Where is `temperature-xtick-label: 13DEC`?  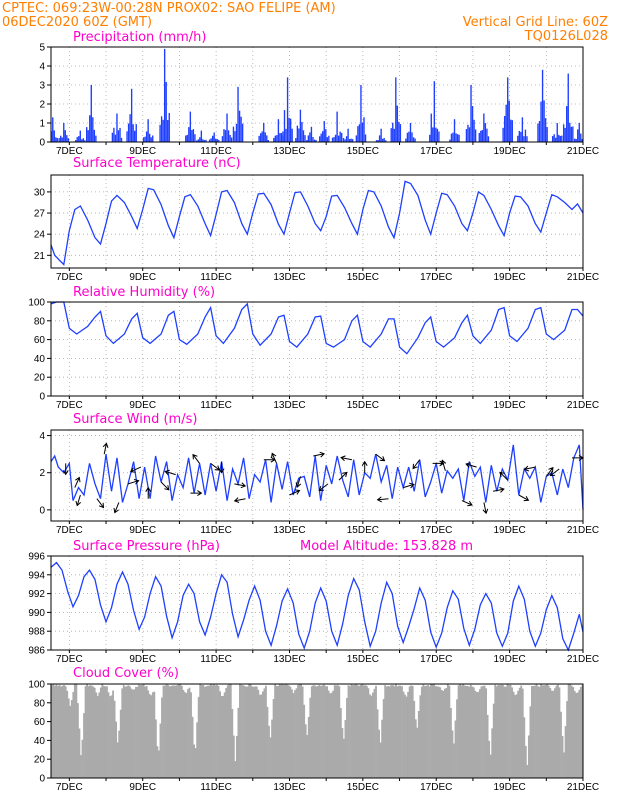 temperature-xtick-label: 13DEC is located at coordinates (289, 277).